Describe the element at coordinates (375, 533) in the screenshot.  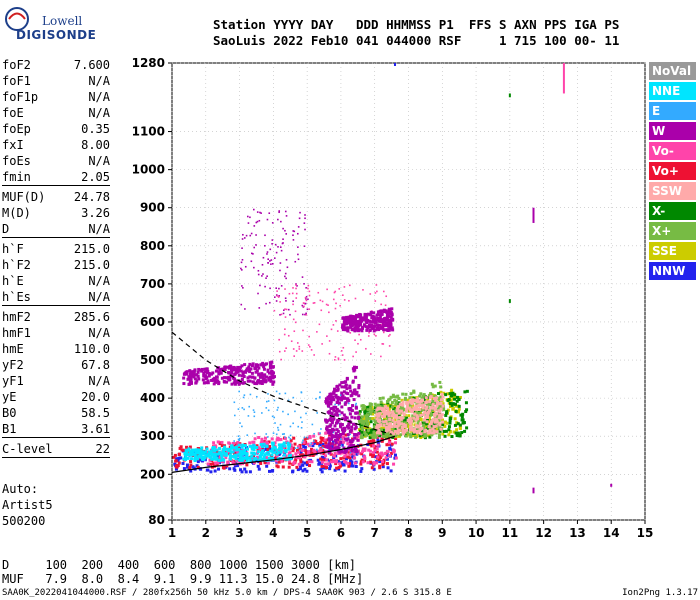
I see `x-tick-label: 7` at that location.